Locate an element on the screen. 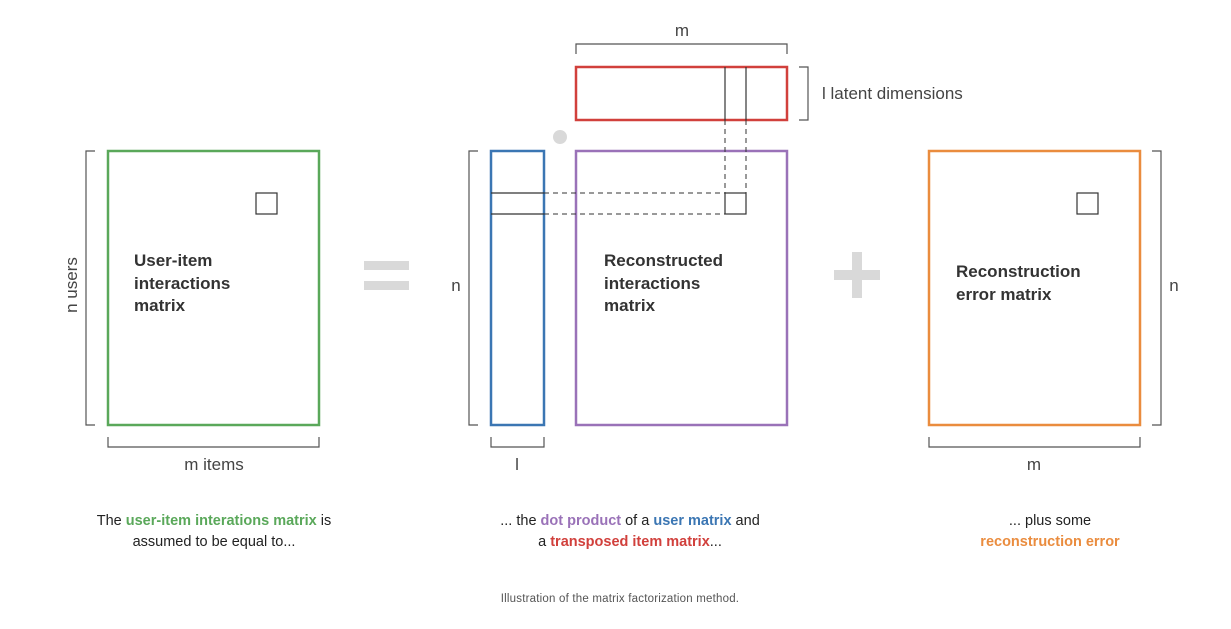 The image size is (1231, 629). latent-bracket is located at coordinates (804, 93).